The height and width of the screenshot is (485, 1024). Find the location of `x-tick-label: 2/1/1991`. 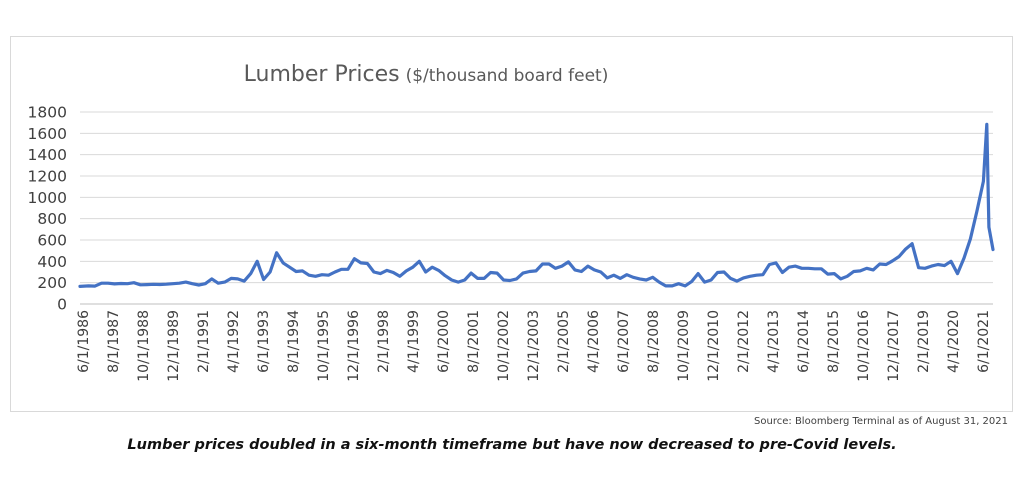

x-tick-label: 2/1/1991 is located at coordinates (204, 341).